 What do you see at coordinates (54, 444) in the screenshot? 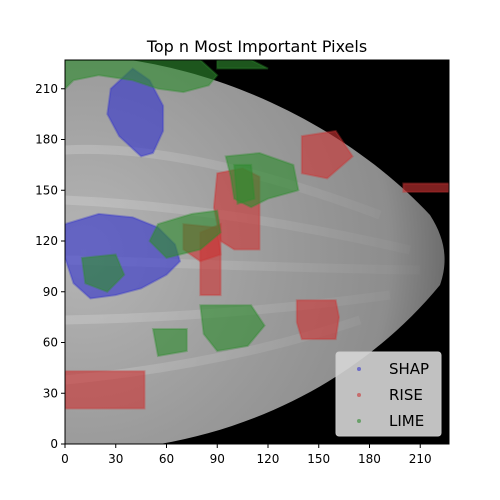
I see `y-tick-label: 0` at bounding box center [54, 444].